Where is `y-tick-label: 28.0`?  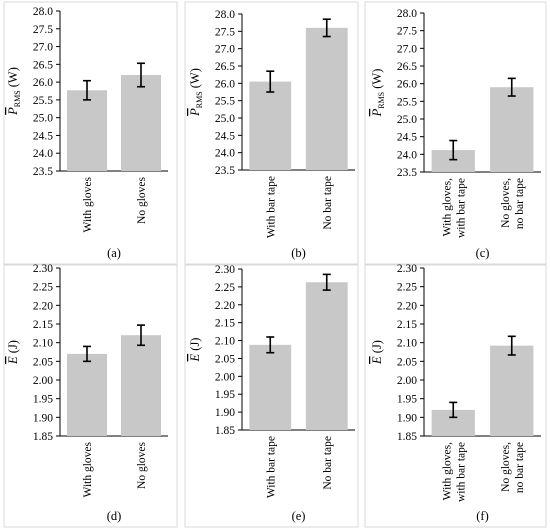 y-tick-label: 28.0 is located at coordinates (225, 15).